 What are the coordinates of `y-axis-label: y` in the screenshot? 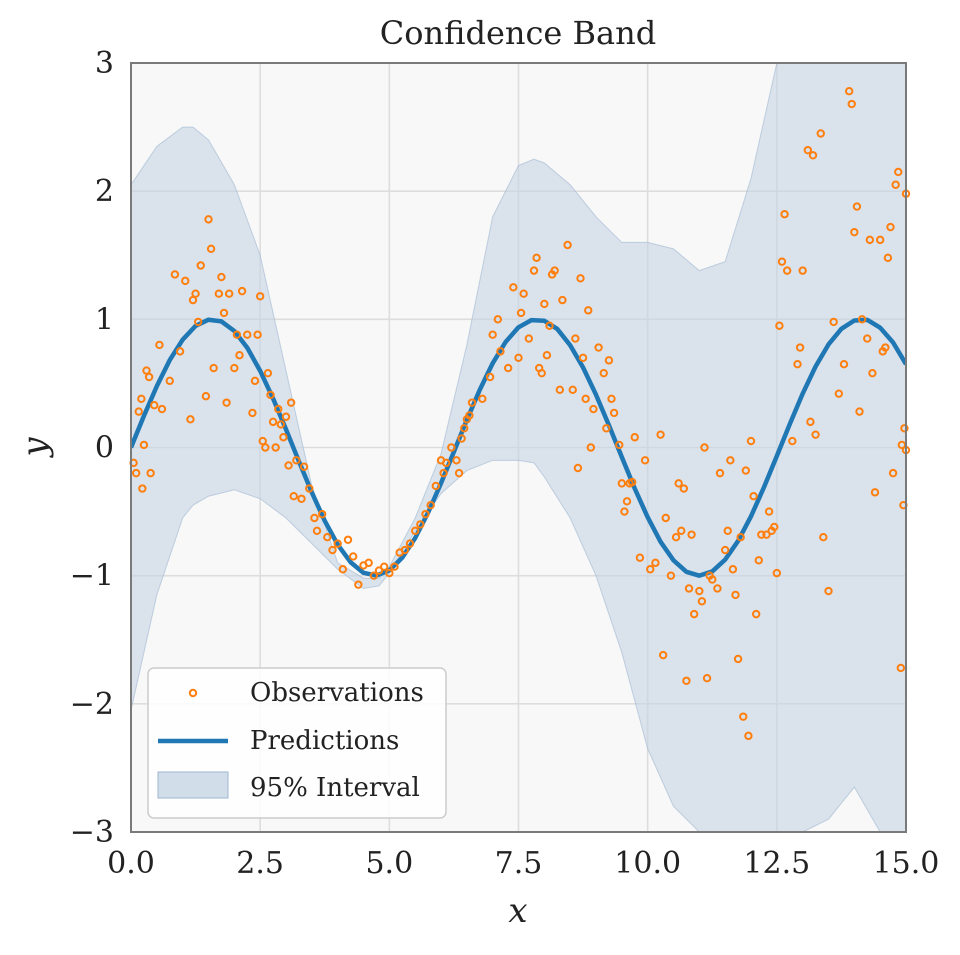 It's located at (35, 448).